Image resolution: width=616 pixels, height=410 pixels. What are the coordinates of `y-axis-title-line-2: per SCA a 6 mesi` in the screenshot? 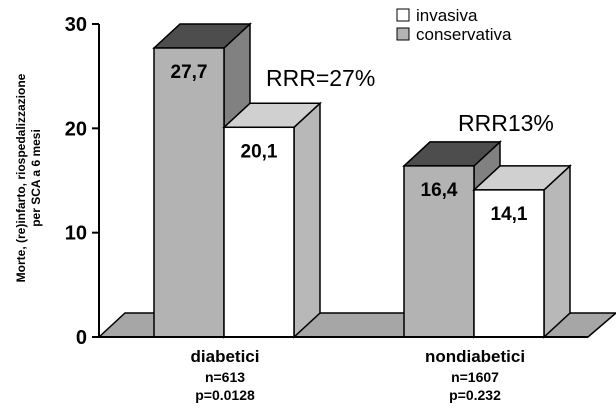 It's located at (36, 178).